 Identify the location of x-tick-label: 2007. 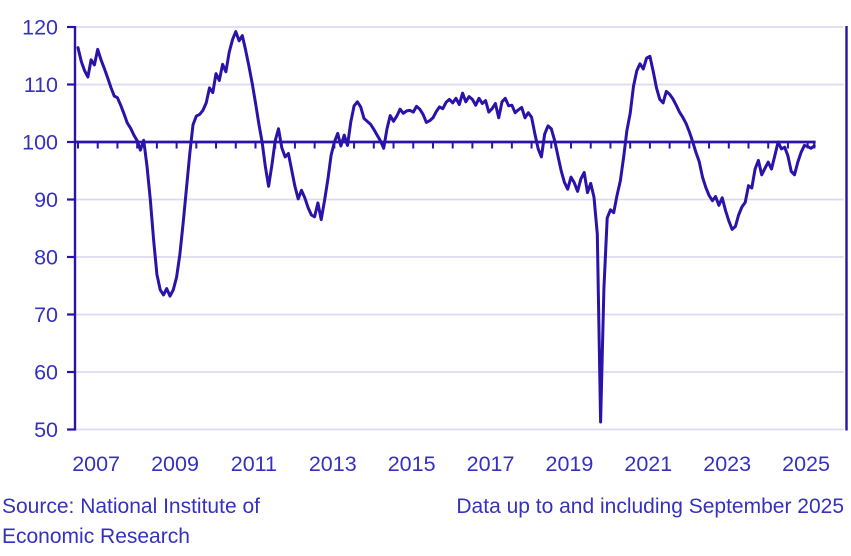
(96, 464).